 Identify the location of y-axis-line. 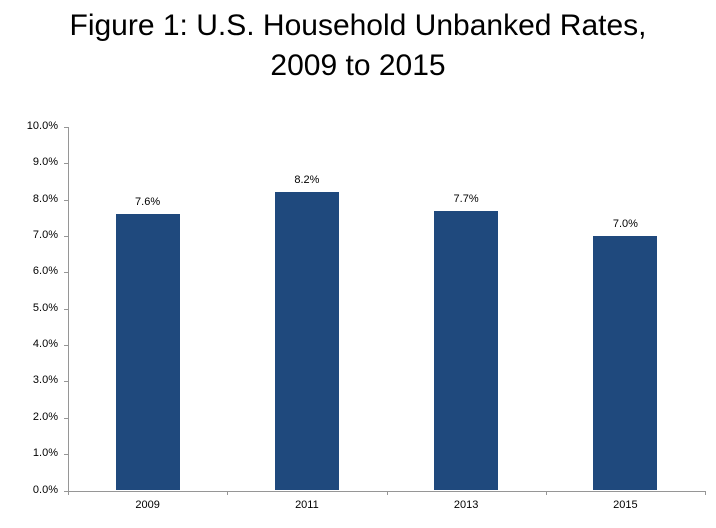
(68, 309).